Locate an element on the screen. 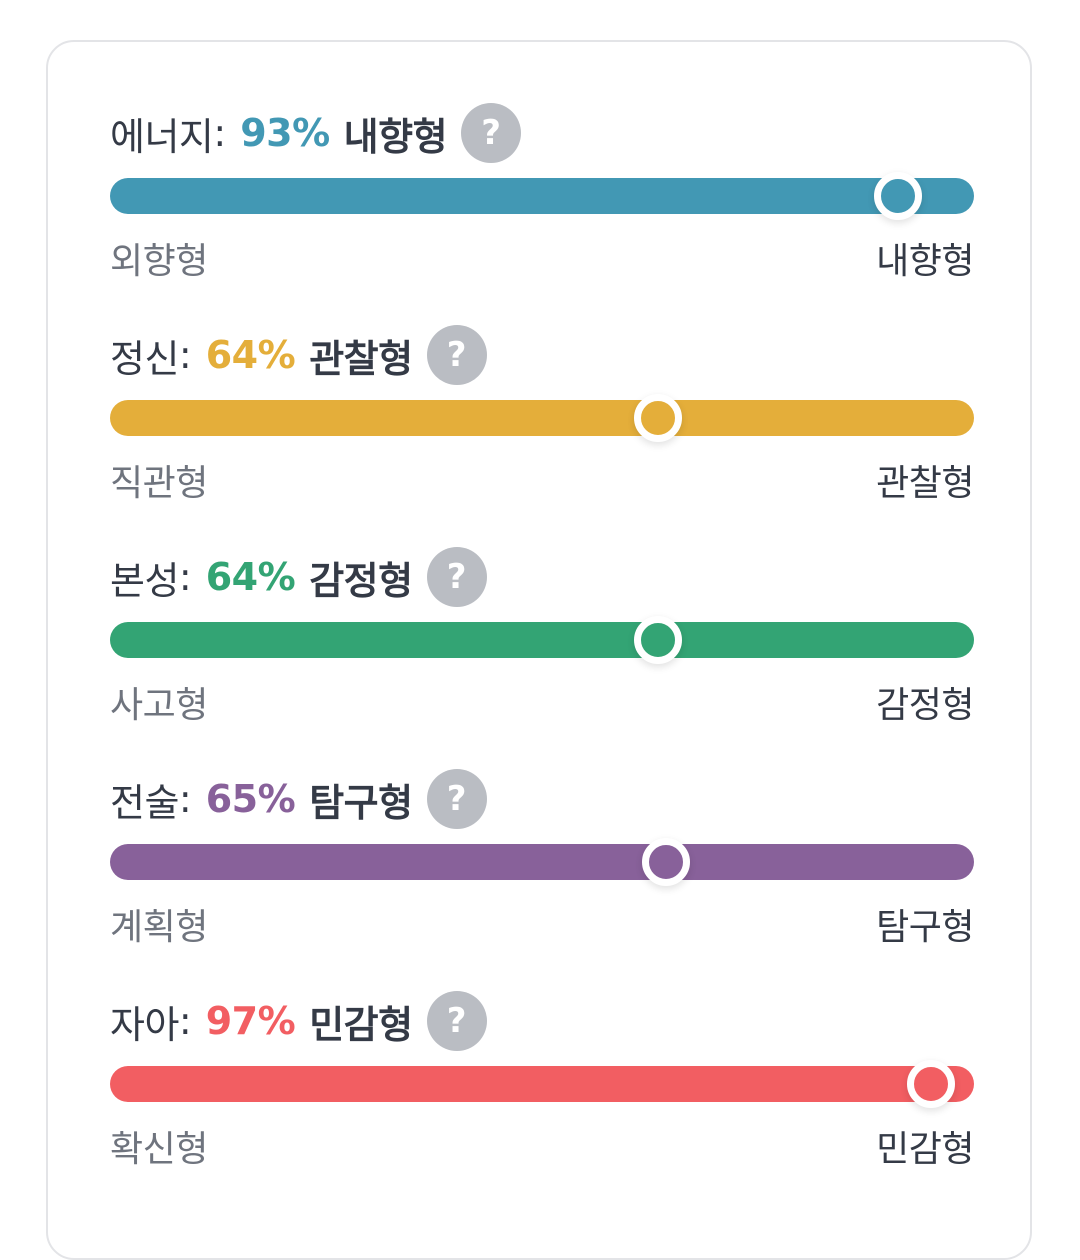 This screenshot has height=1260, width=1080. trait-left-pole: 외향형 is located at coordinates (159, 261).